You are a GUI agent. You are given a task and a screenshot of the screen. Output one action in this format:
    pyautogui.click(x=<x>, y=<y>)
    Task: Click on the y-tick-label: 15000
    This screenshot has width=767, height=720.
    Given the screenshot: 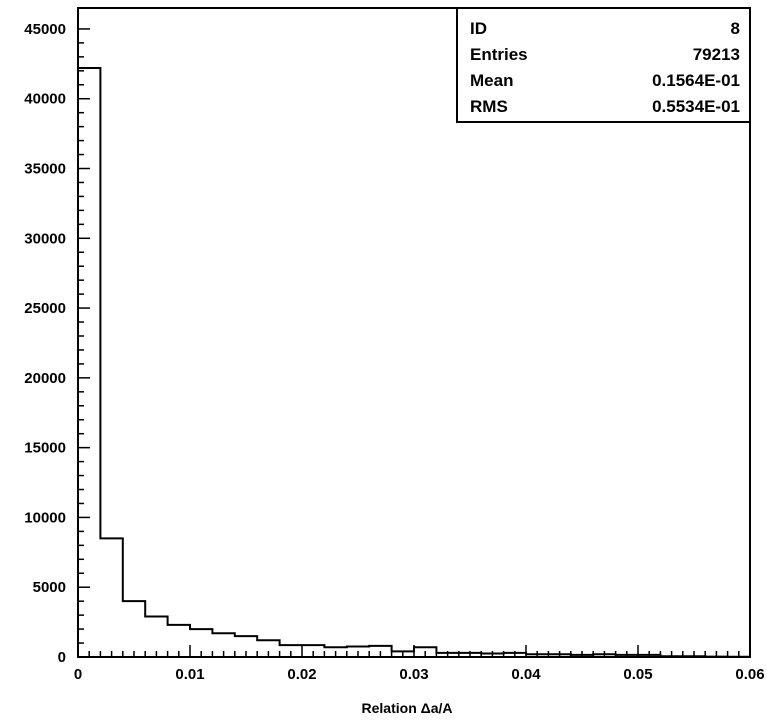 What is the action you would take?
    pyautogui.click(x=45, y=448)
    